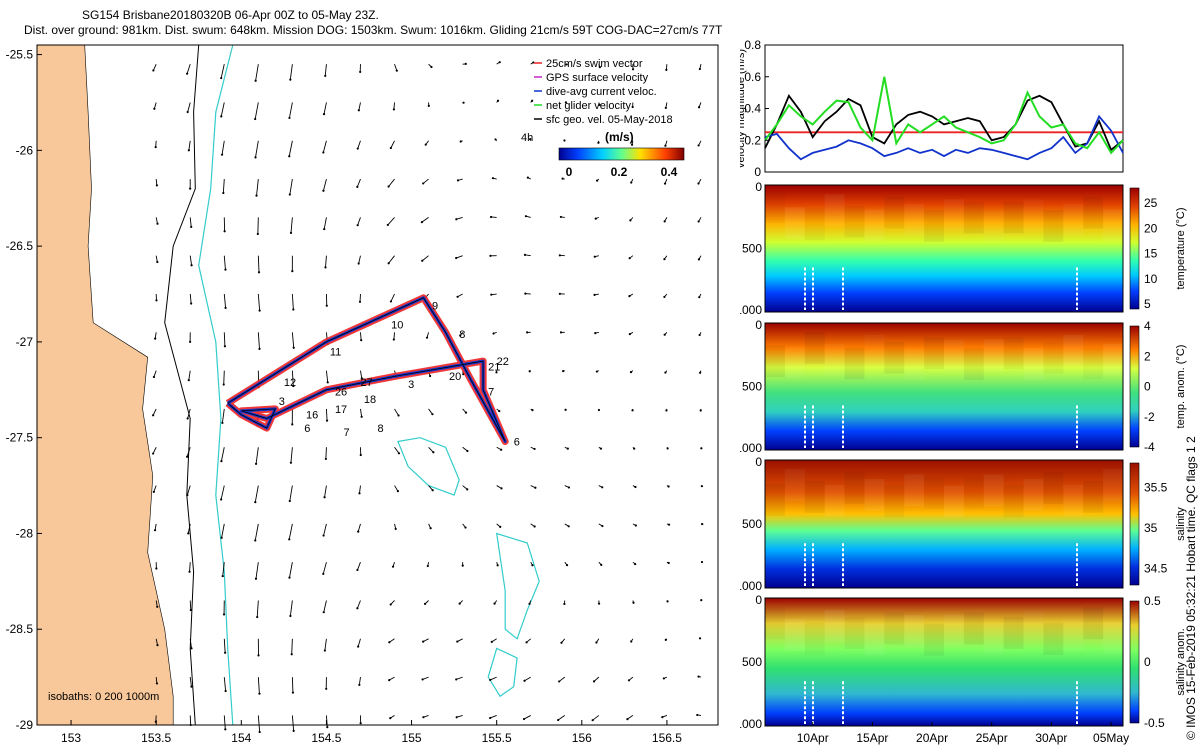  What do you see at coordinates (370, 400) in the screenshot?
I see `track-day-label: 18` at bounding box center [370, 400].